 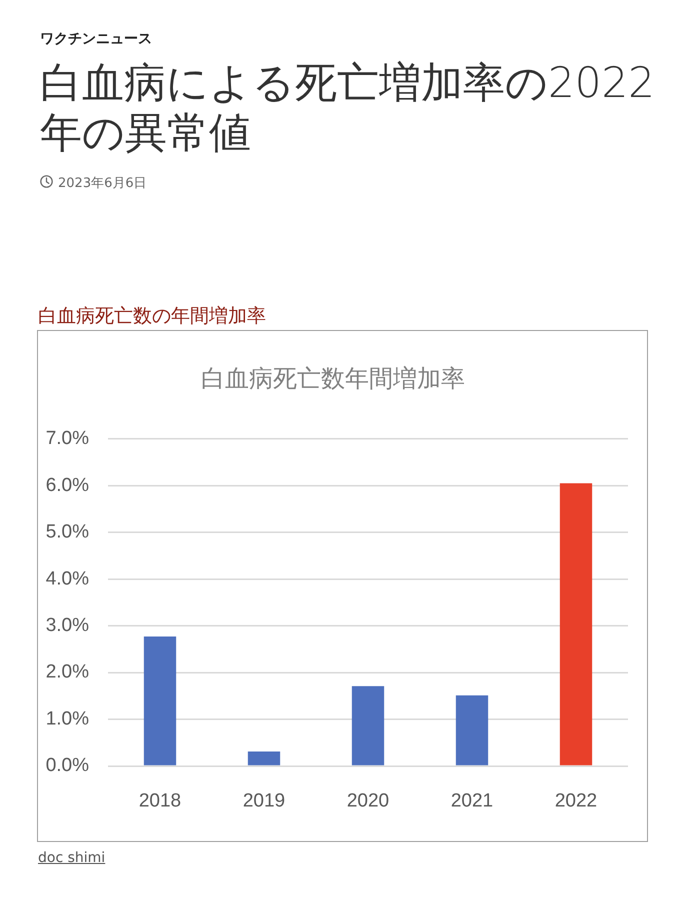 I want to click on x-tick-label: 2021, so click(x=472, y=801).